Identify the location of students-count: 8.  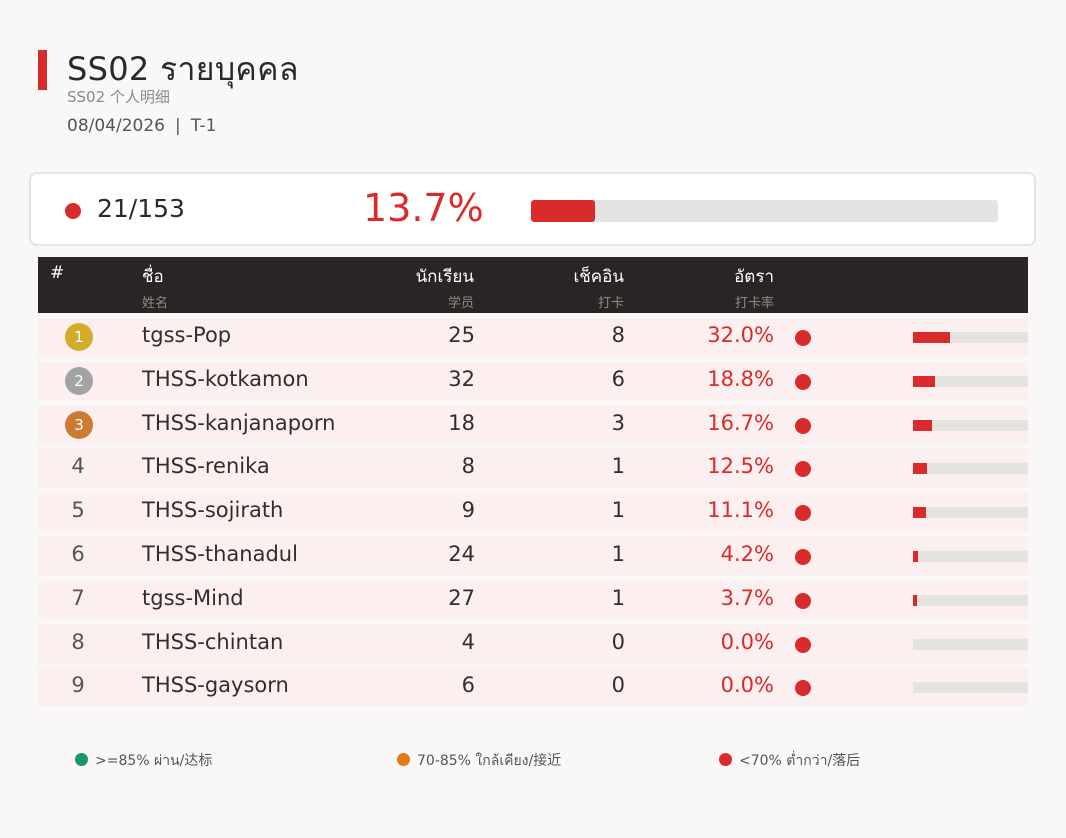
(468, 466).